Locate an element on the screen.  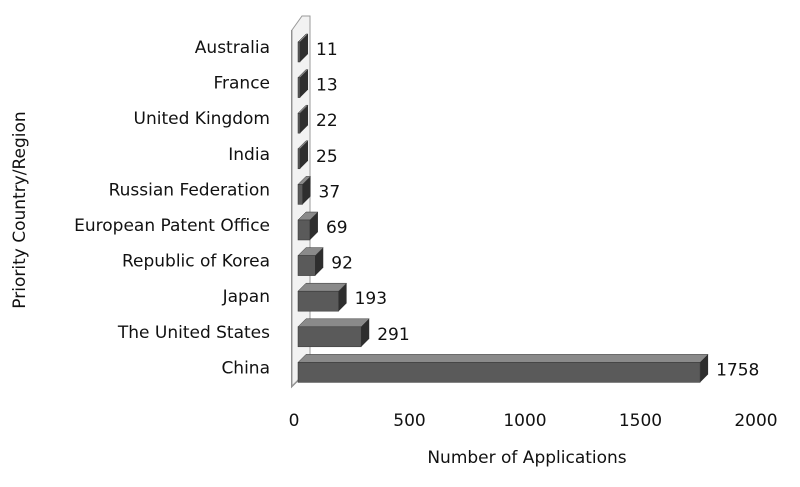
value-label: 193 is located at coordinates (371, 299).